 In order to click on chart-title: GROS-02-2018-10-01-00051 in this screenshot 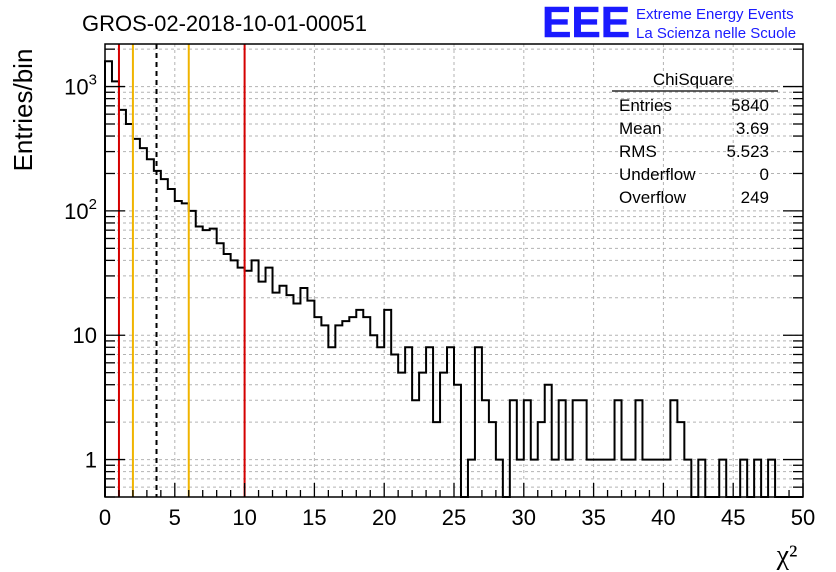, I will do `click(224, 23)`.